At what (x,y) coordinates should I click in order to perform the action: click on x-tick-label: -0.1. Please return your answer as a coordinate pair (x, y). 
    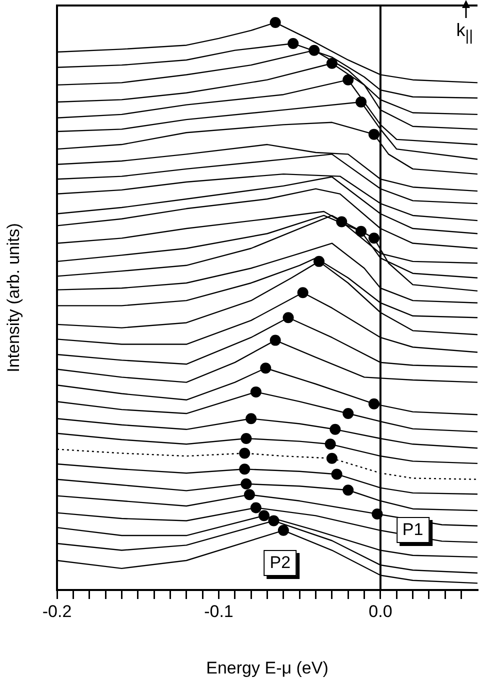
    Looking at the image, I should click on (219, 611).